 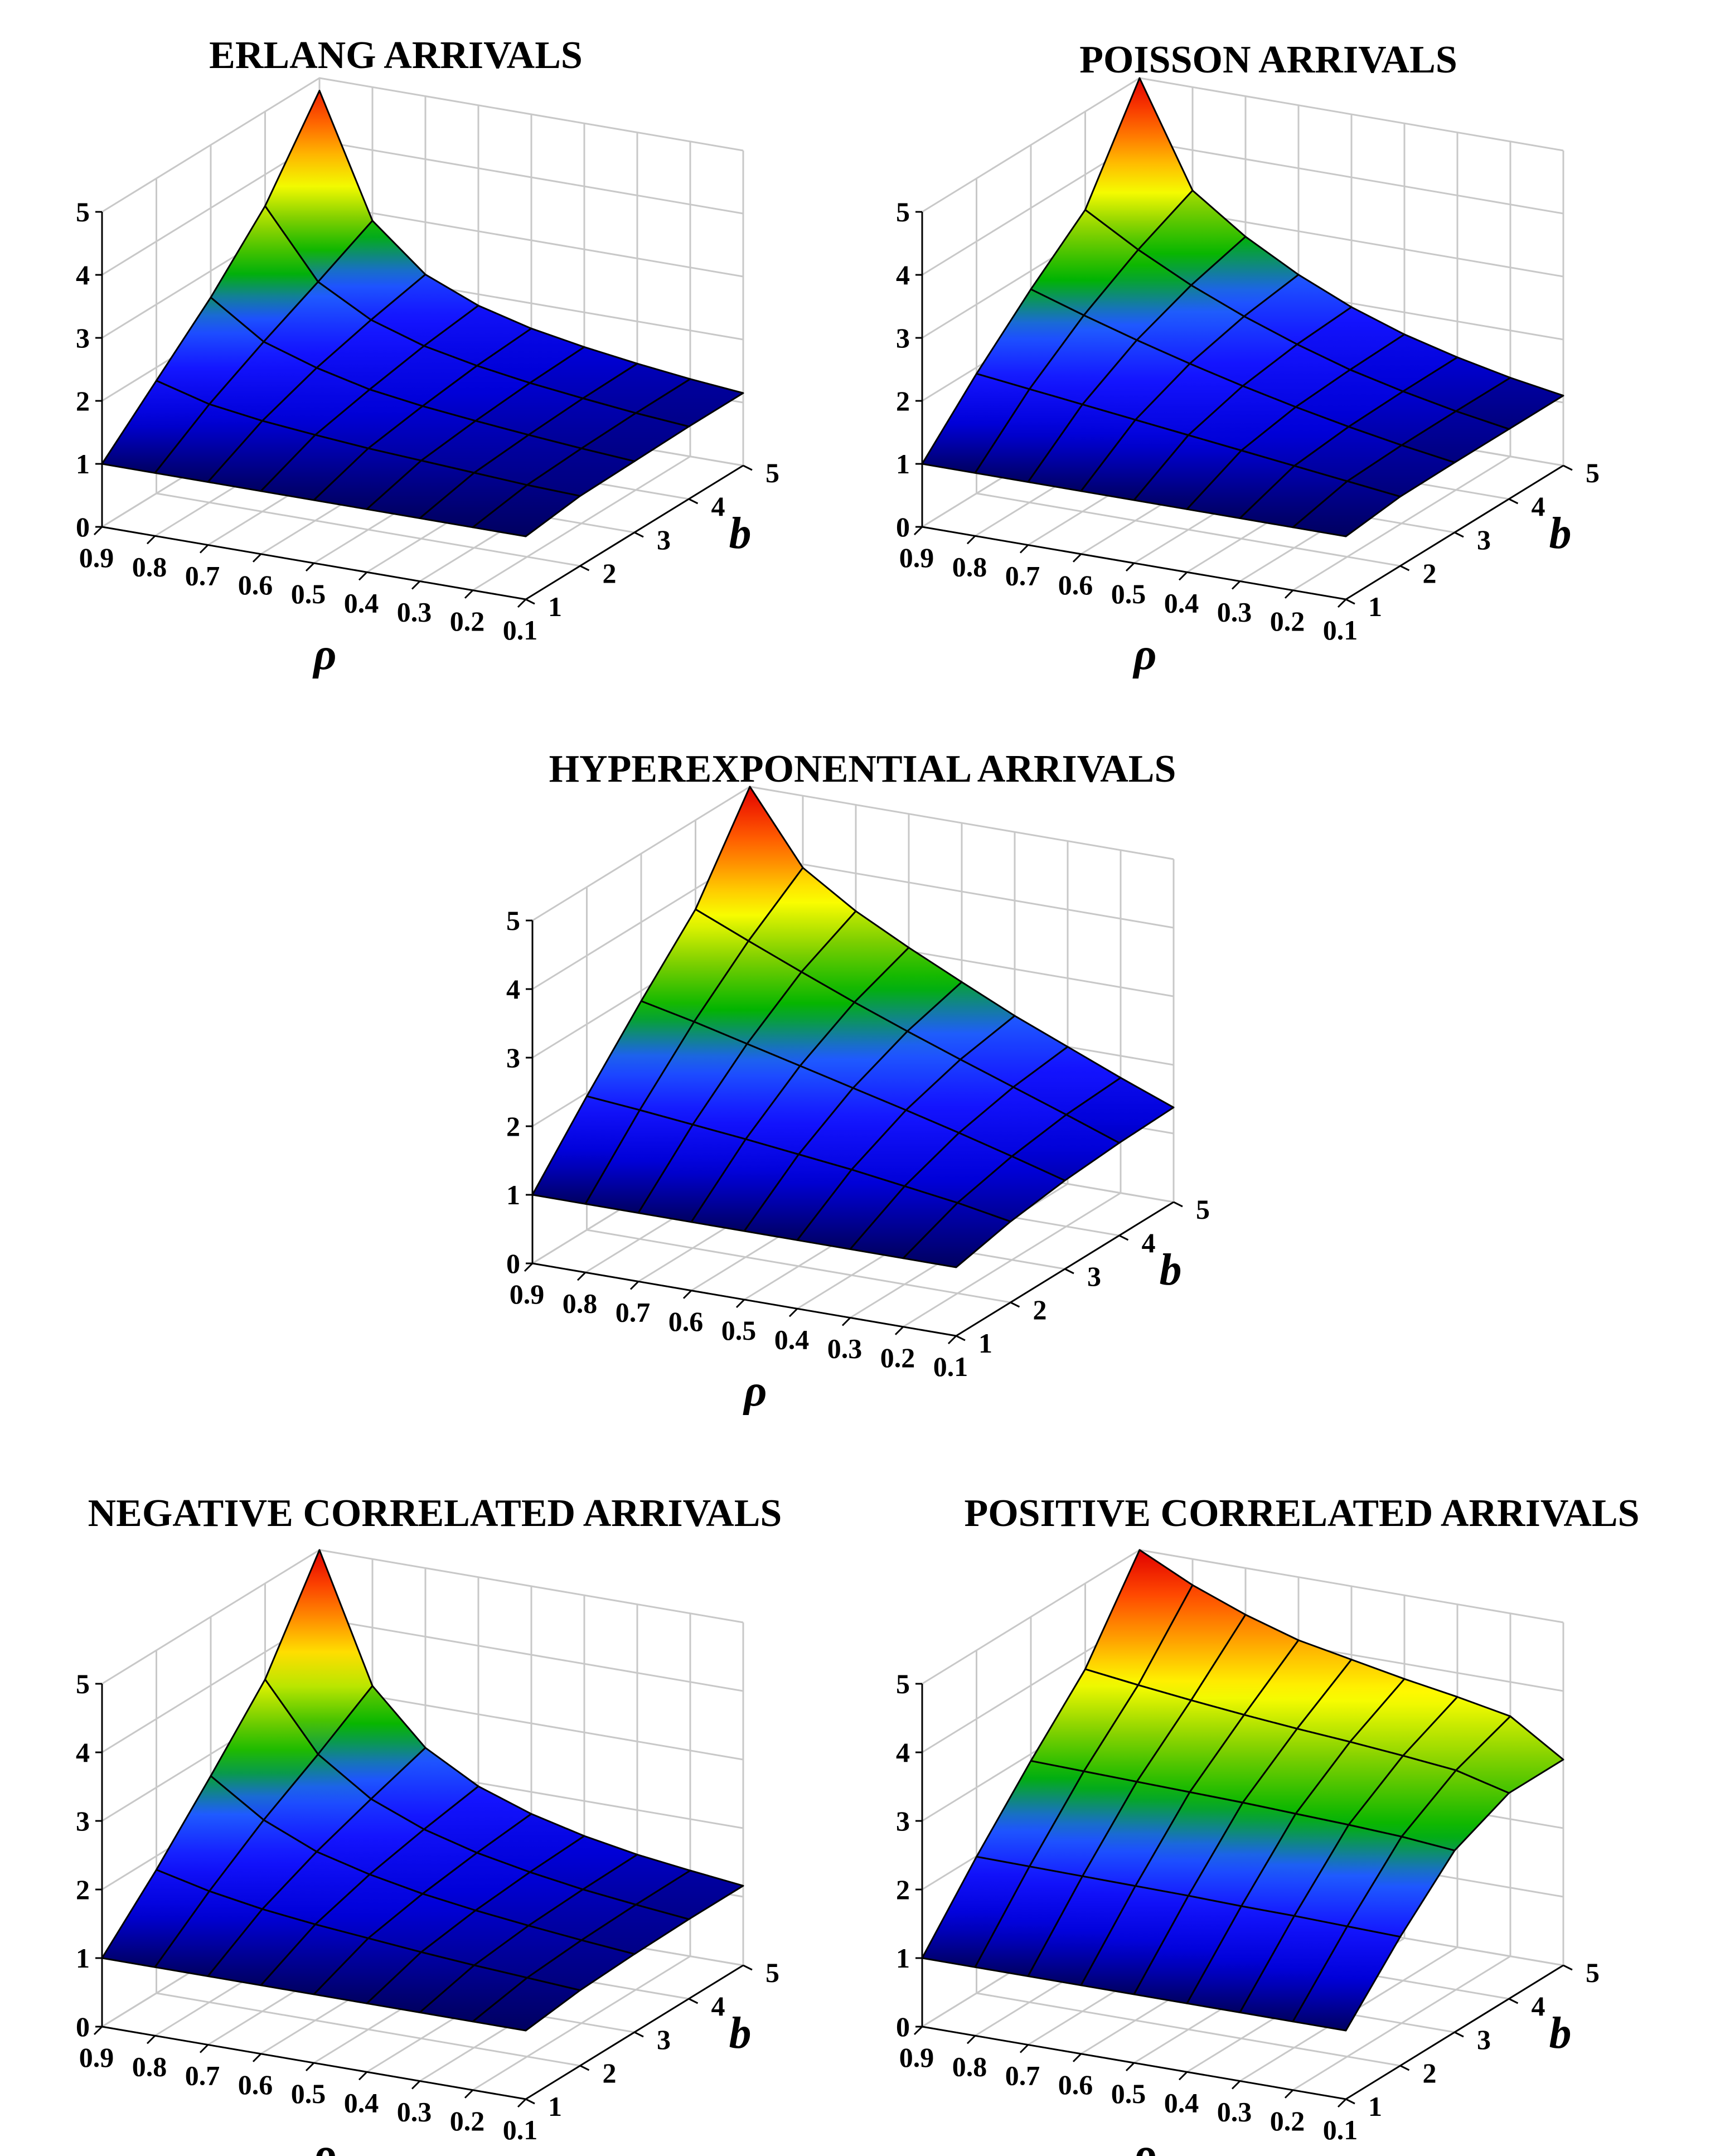 What do you see at coordinates (83, 464) in the screenshot?
I see `z-tick-label: 1` at bounding box center [83, 464].